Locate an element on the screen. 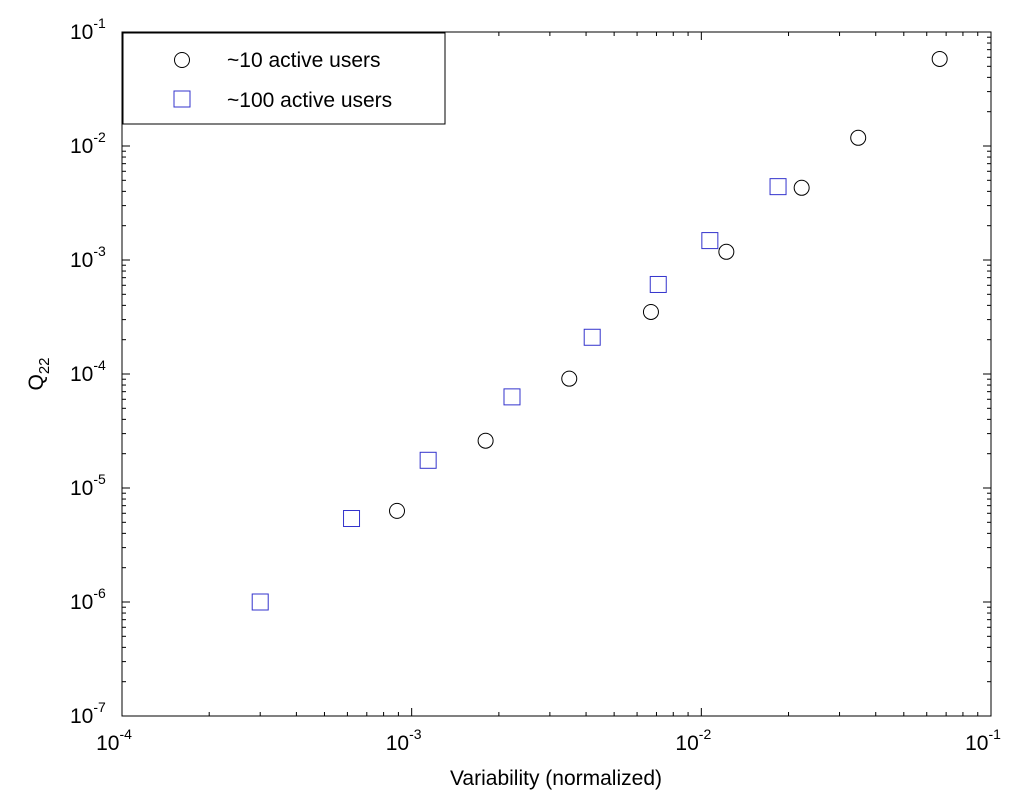 The width and height of the screenshot is (1012, 796). x-tick-label: 10⁻¹ is located at coordinates (983, 740).